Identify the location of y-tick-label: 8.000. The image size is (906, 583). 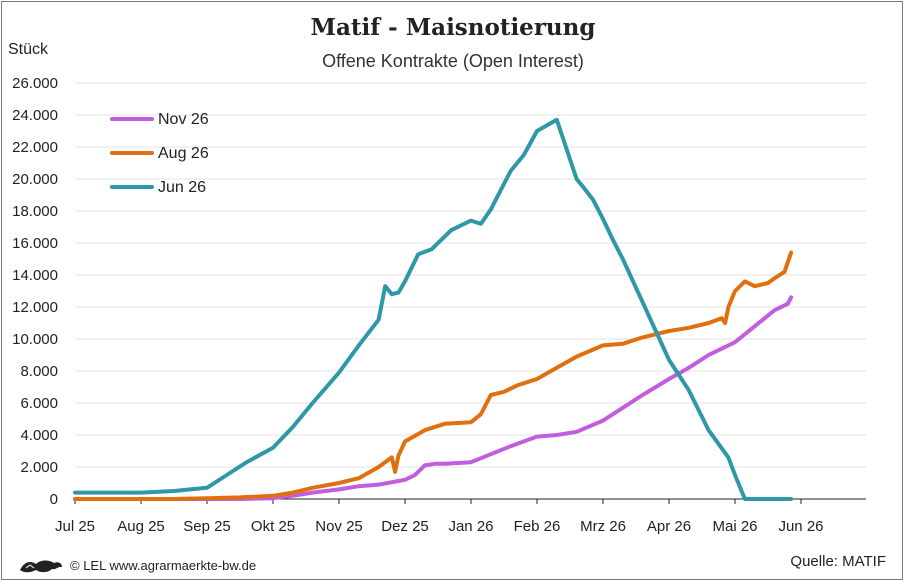
(39, 371).